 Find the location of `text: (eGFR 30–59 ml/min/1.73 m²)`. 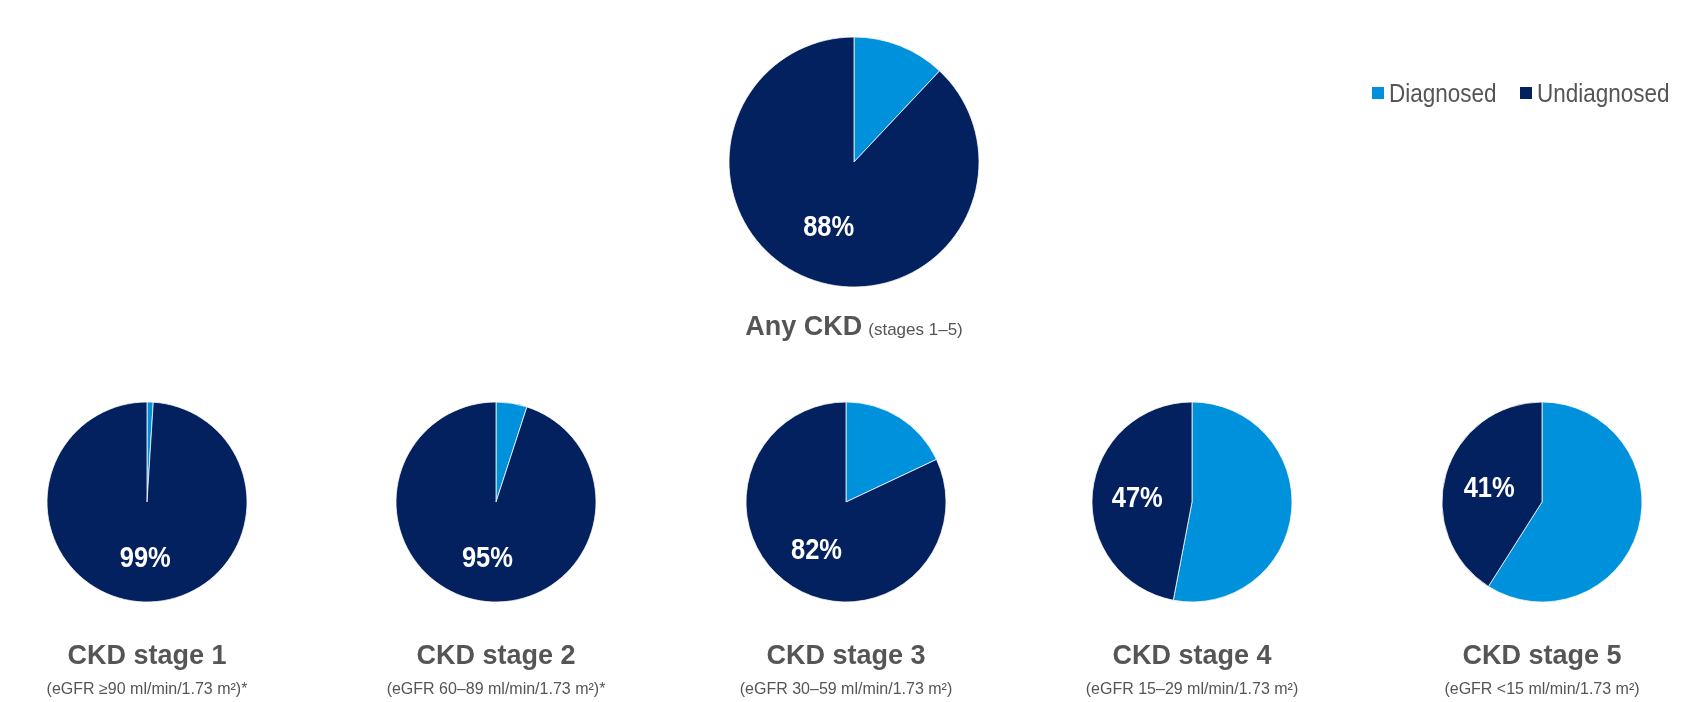

text: (eGFR 30–59 ml/min/1.73 m²) is located at coordinates (846, 688).